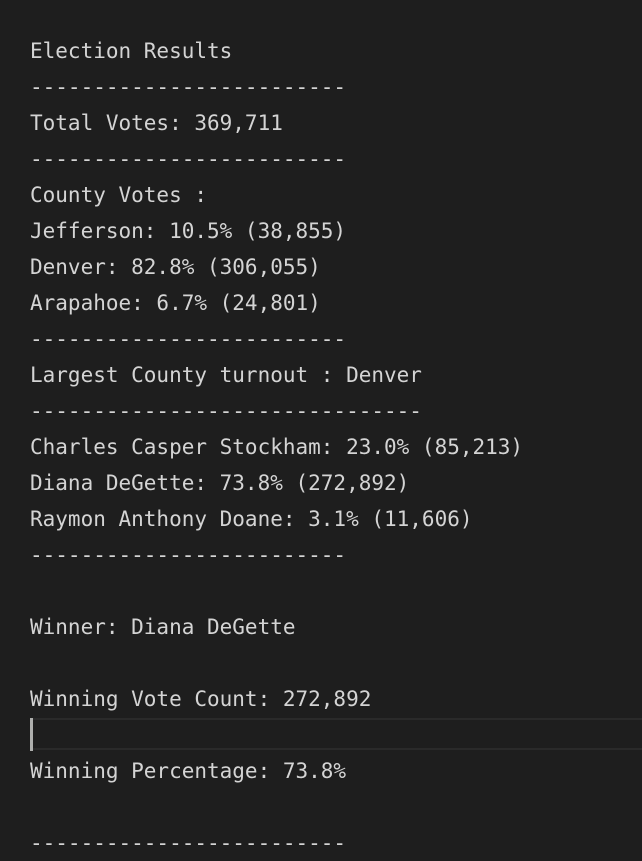 Image resolution: width=642 pixels, height=861 pixels. I want to click on county-line-denver: Denver: 82.8% (306,055), so click(175, 267).